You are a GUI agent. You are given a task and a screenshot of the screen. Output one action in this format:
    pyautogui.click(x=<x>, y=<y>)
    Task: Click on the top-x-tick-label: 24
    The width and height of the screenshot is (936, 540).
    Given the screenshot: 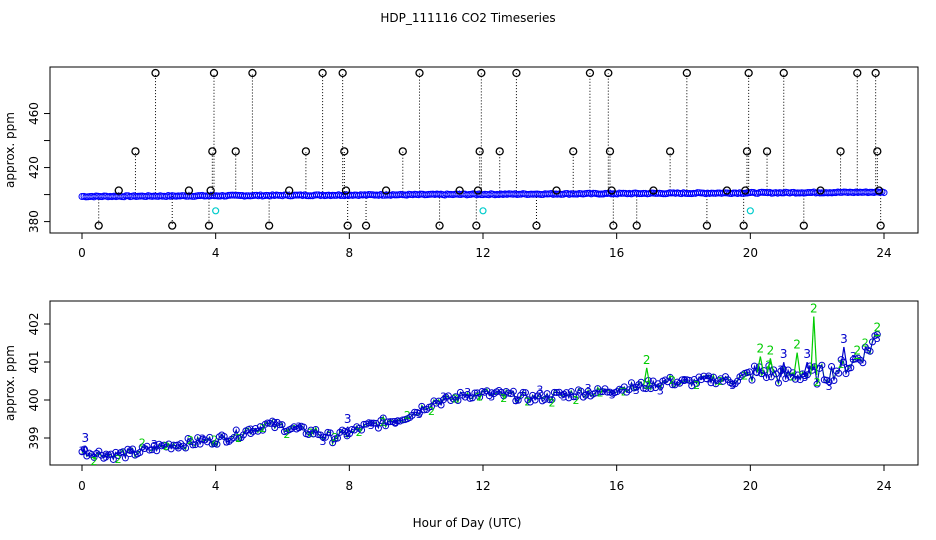 What is the action you would take?
    pyautogui.click(x=883, y=253)
    